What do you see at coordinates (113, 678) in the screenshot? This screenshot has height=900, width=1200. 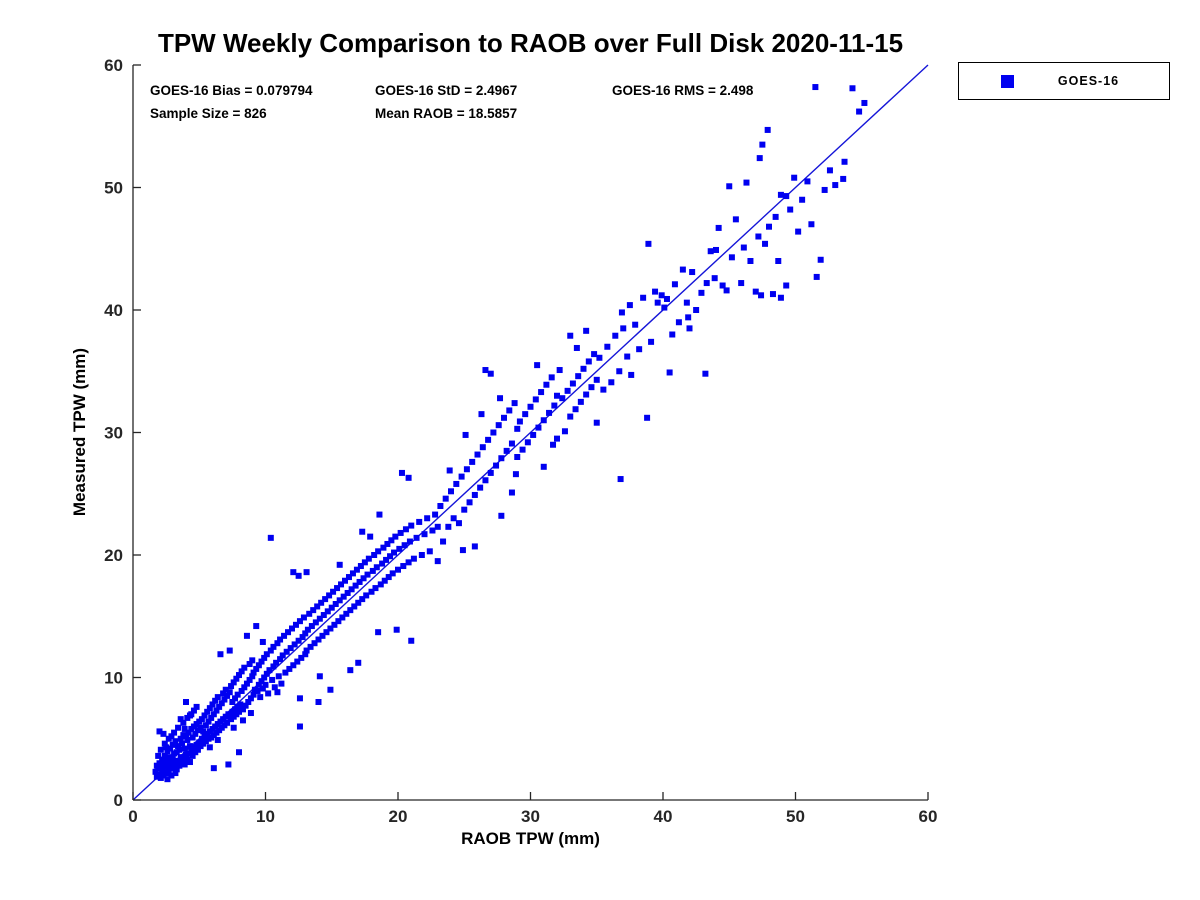 I see `y-tick-label: 10` at bounding box center [113, 678].